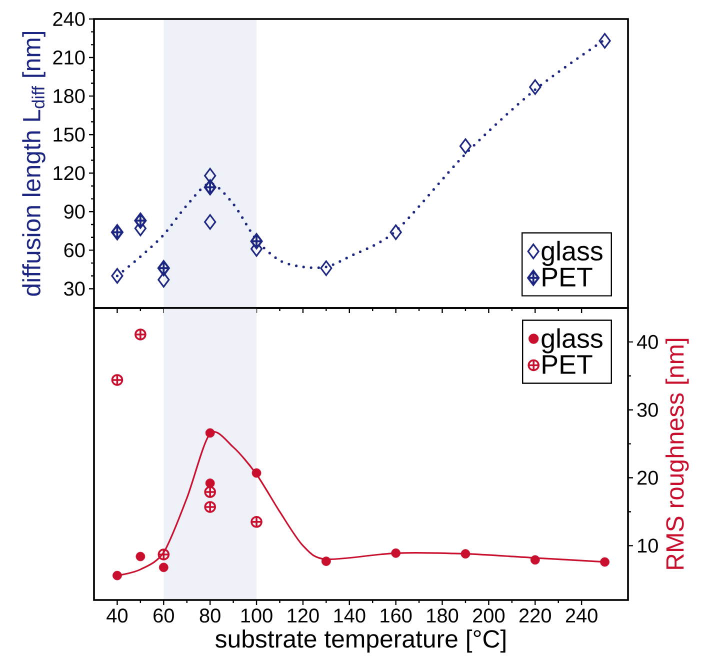 Image resolution: width=702 pixels, height=667 pixels. What do you see at coordinates (648, 545) in the screenshot?
I see `y2-tick-label: 10` at bounding box center [648, 545].